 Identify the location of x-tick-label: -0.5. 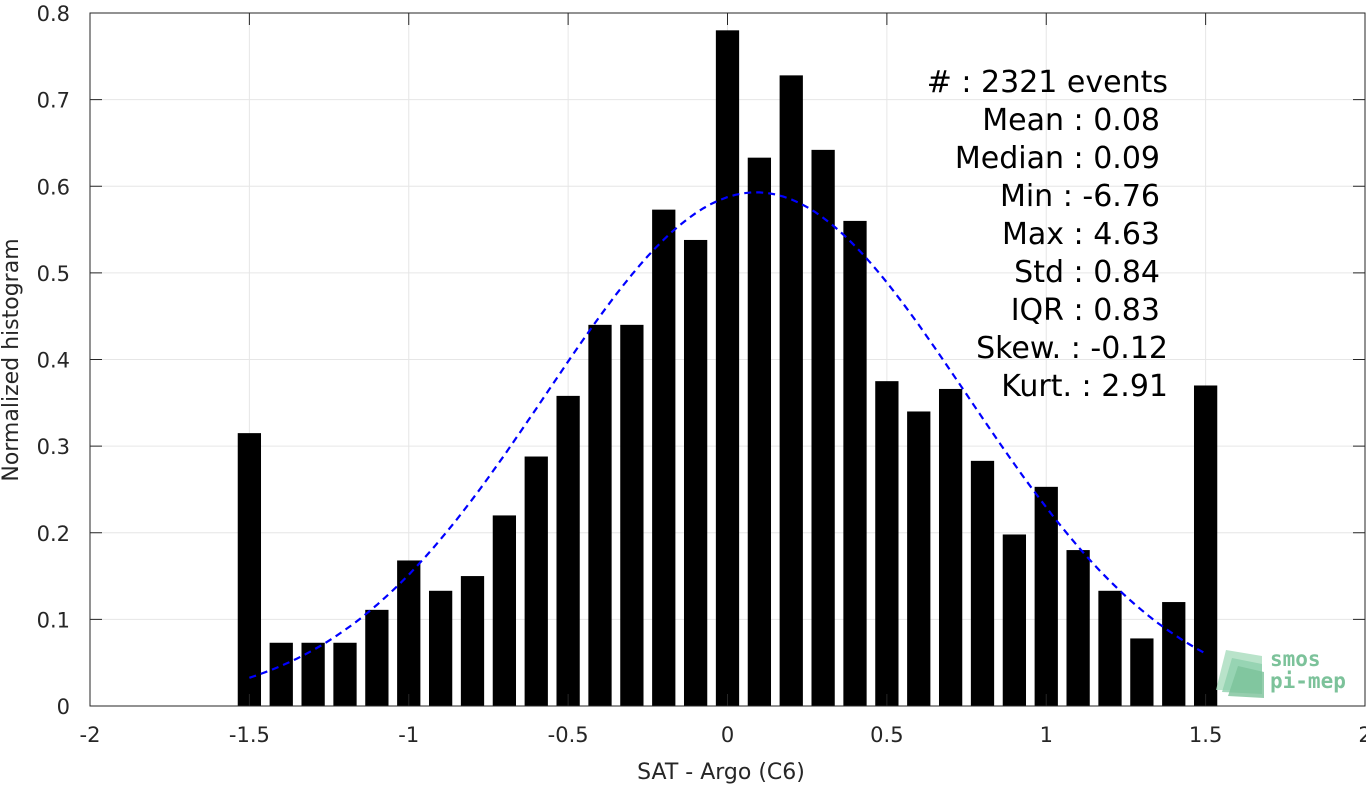
(568, 735).